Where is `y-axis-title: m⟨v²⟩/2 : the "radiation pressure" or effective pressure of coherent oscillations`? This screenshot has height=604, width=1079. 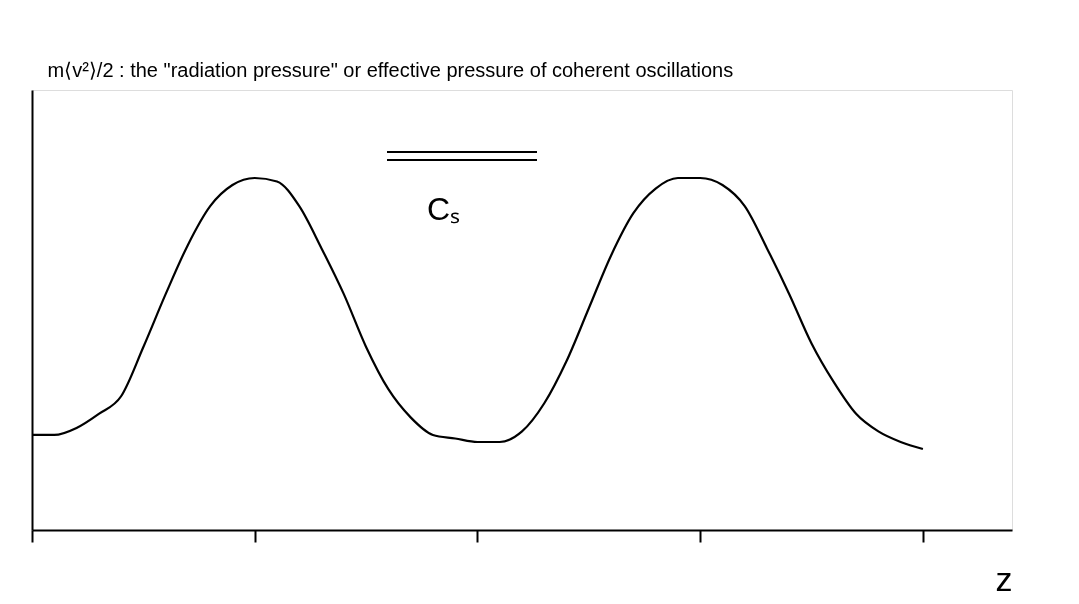
y-axis-title: m⟨v²⟩/2 : the "radiation pressure" or effective pressure of coherent oscillations is located at coordinates (390, 69).